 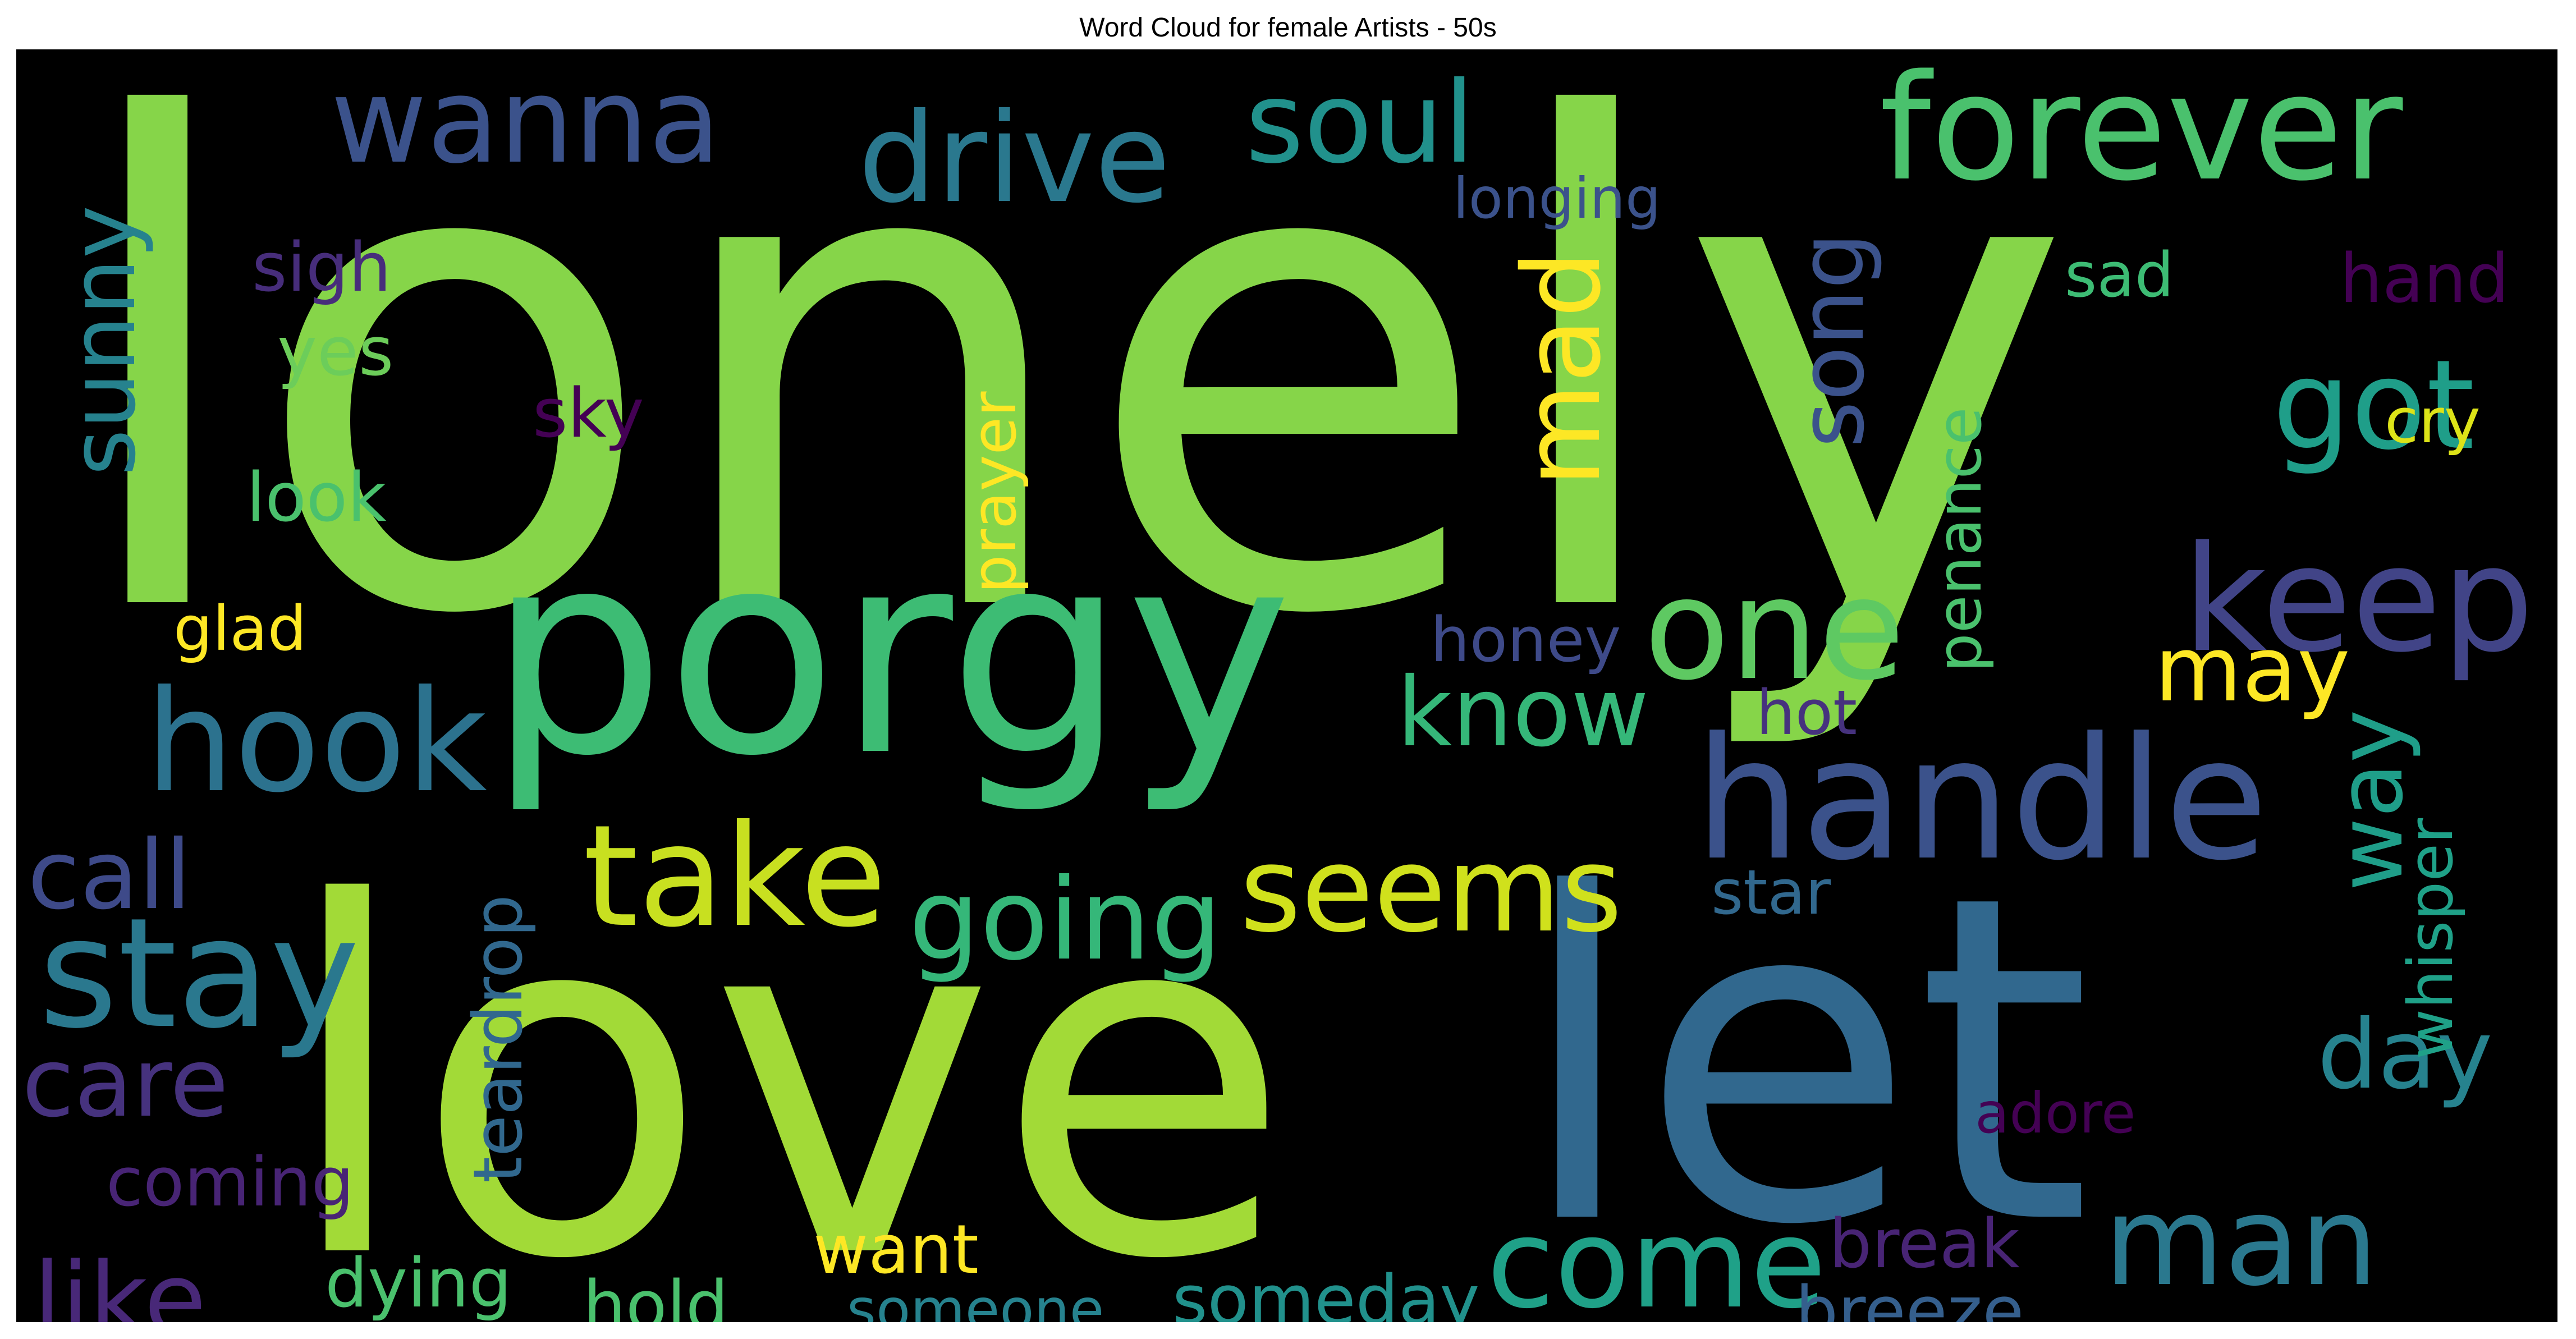 I want to click on word-like: like, so click(x=120, y=1281).